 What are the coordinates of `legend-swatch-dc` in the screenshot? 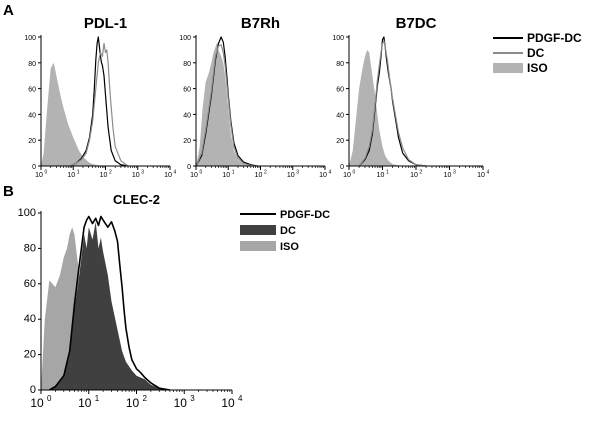 It's located at (258, 230).